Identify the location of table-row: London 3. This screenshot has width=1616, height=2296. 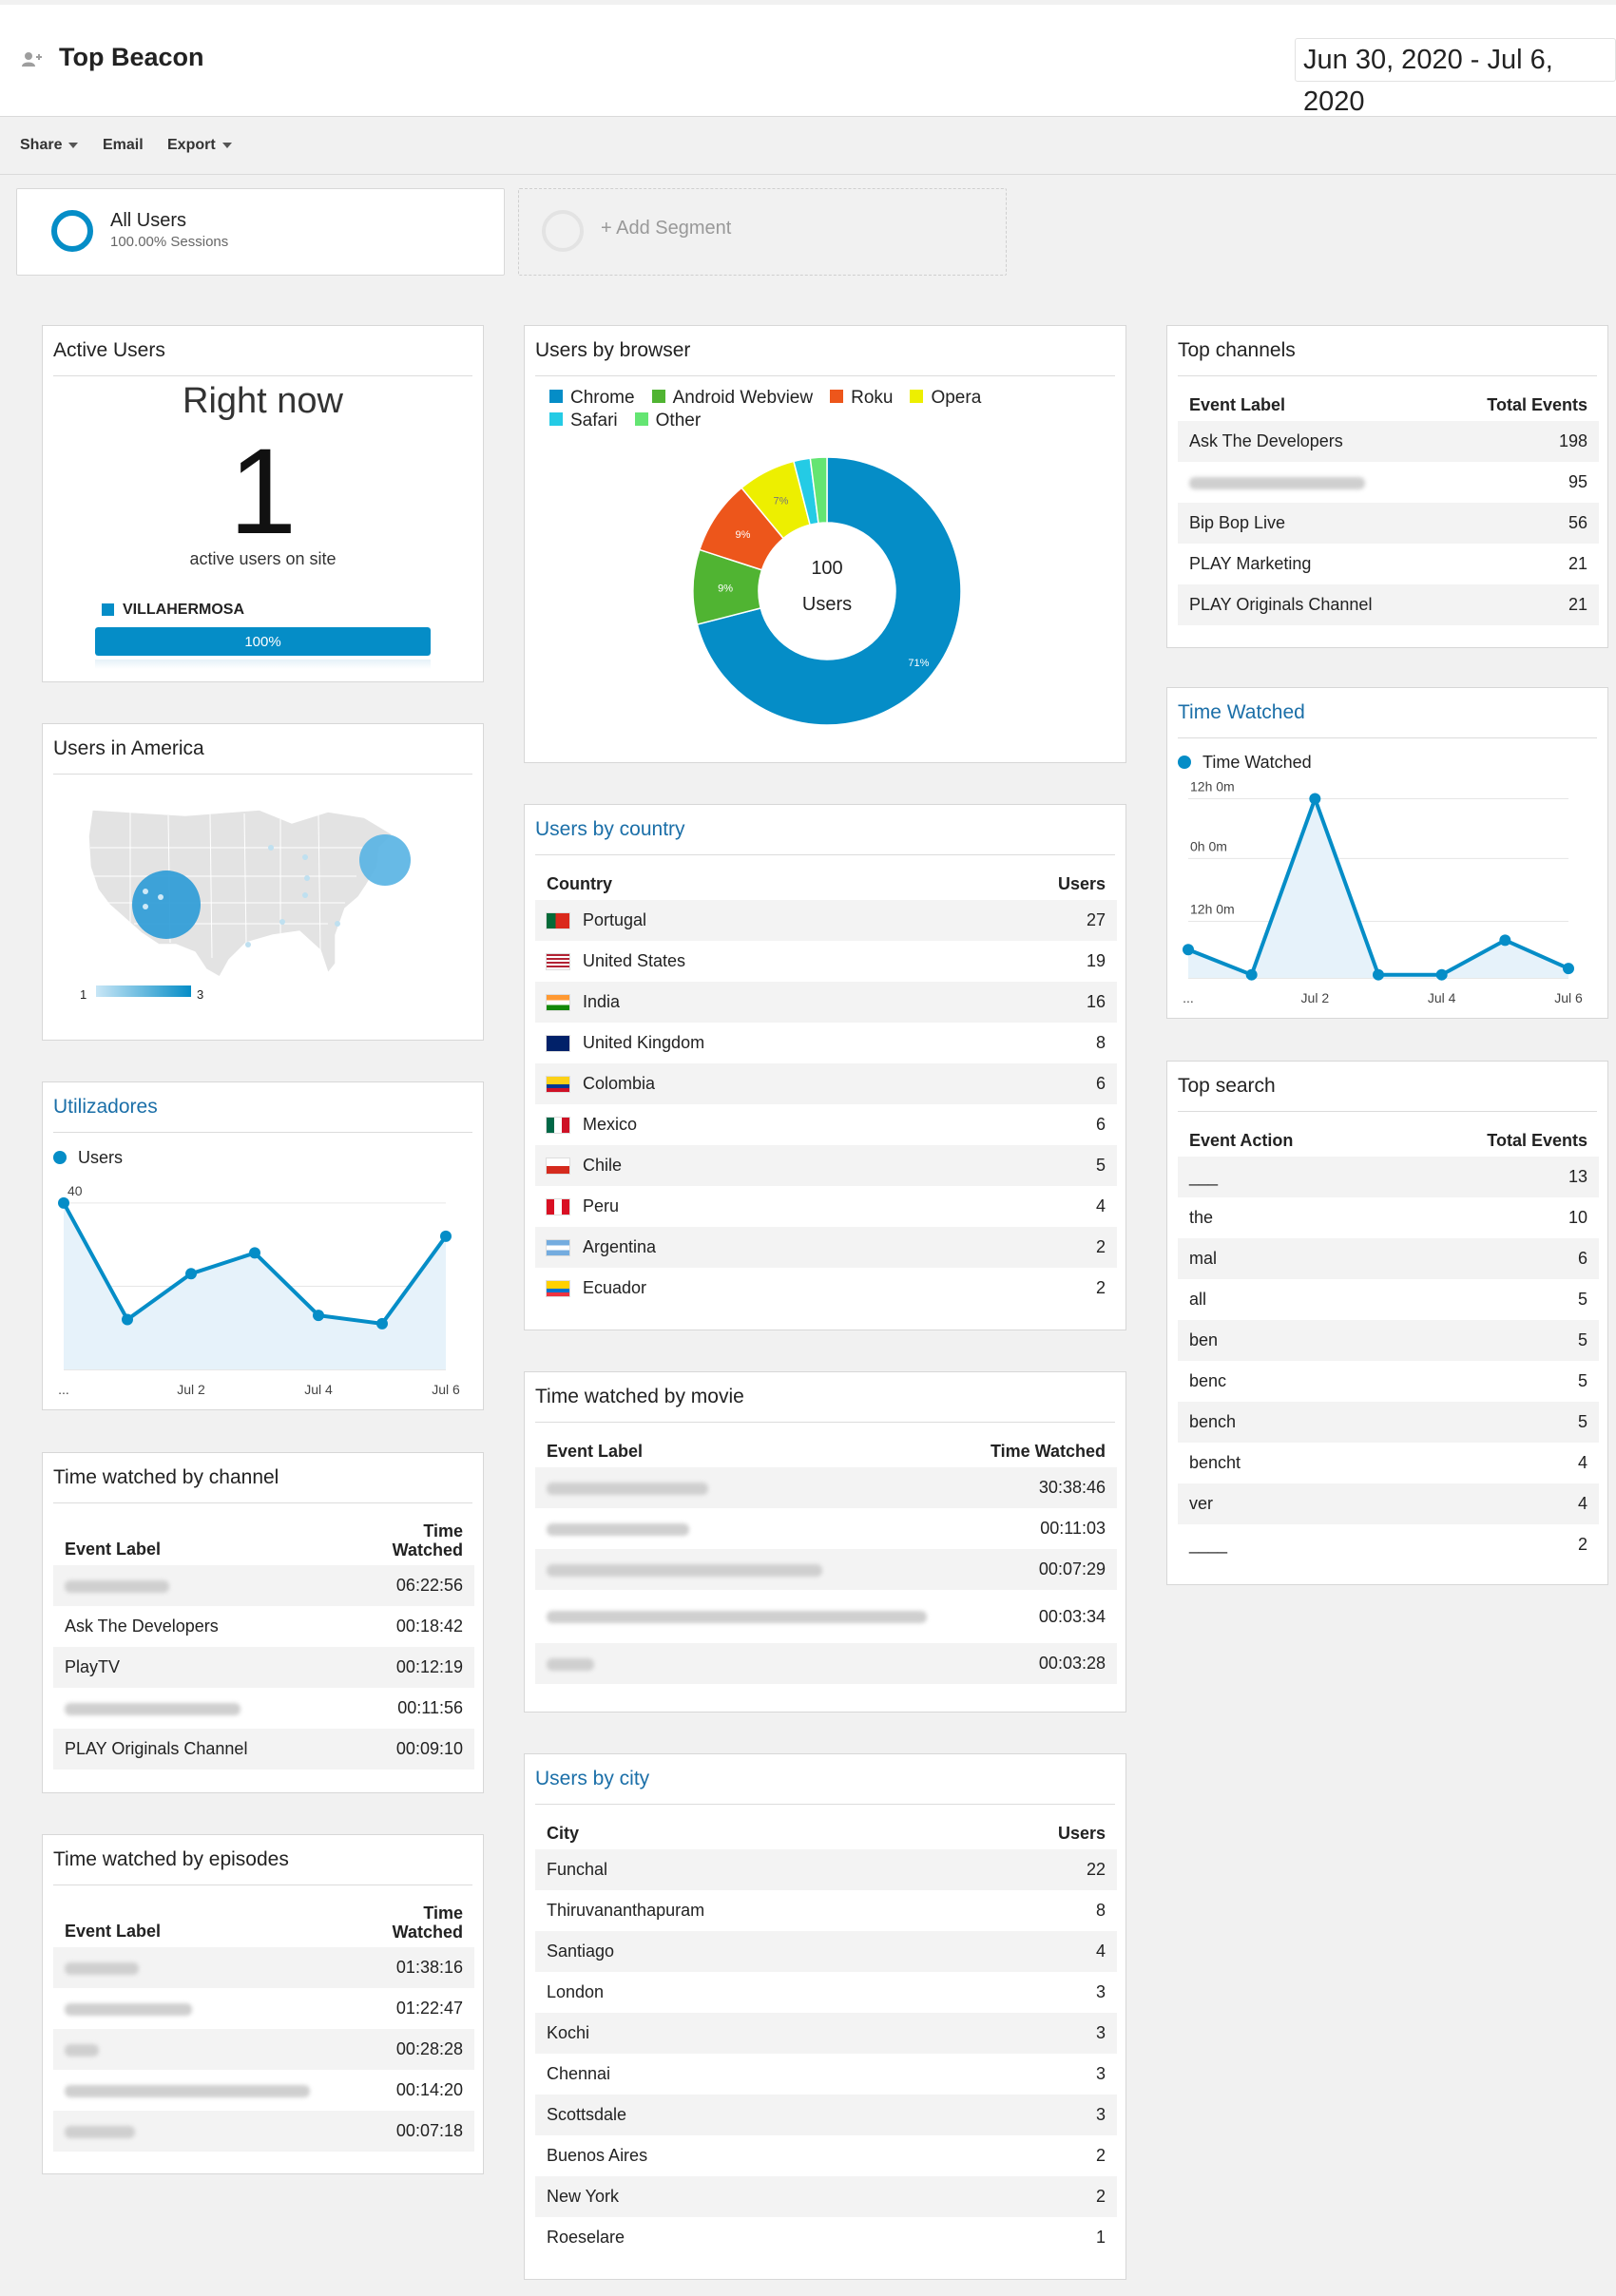
(826, 1992).